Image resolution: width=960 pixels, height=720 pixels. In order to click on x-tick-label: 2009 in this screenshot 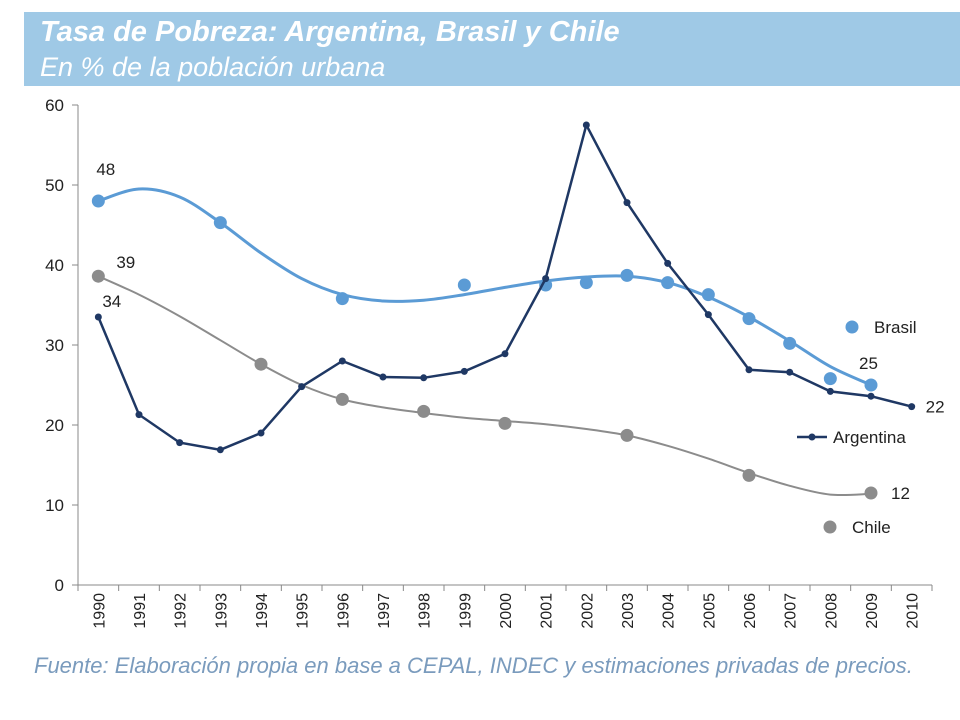, I will do `click(872, 611)`.